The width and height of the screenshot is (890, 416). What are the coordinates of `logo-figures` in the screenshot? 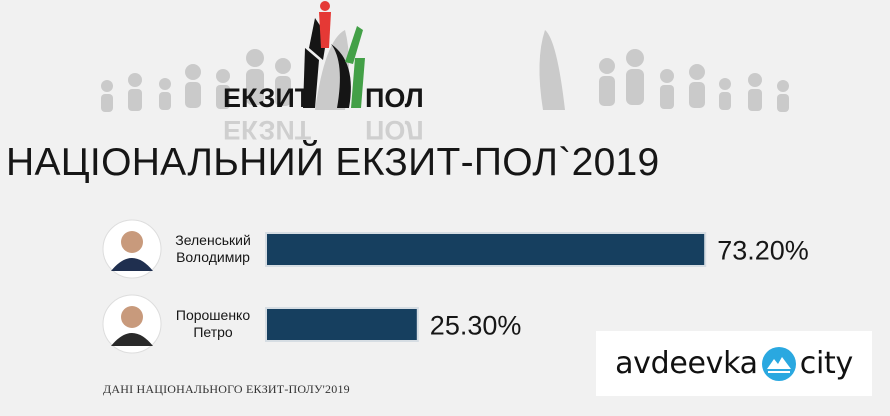 It's located at (334, 54).